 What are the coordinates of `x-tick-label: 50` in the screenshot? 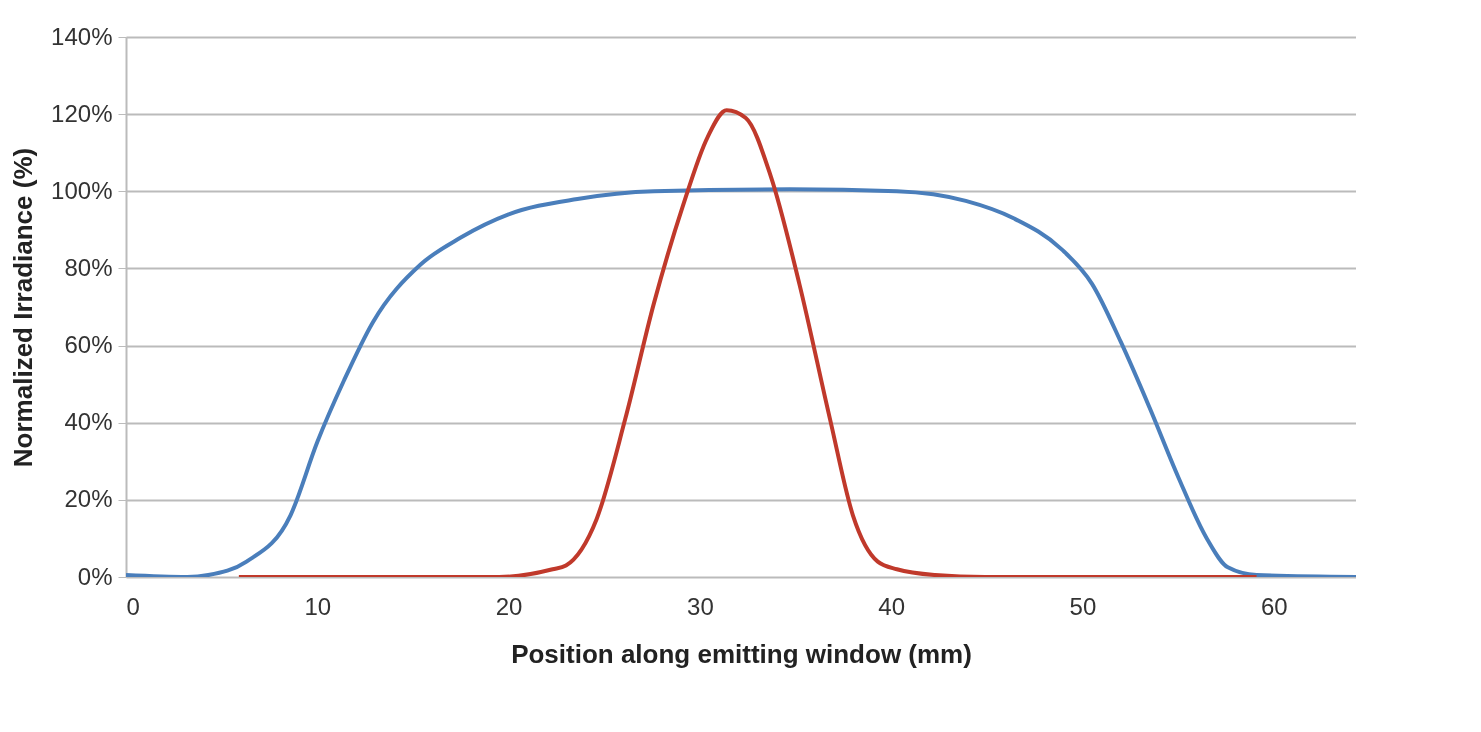 It's located at (1083, 606).